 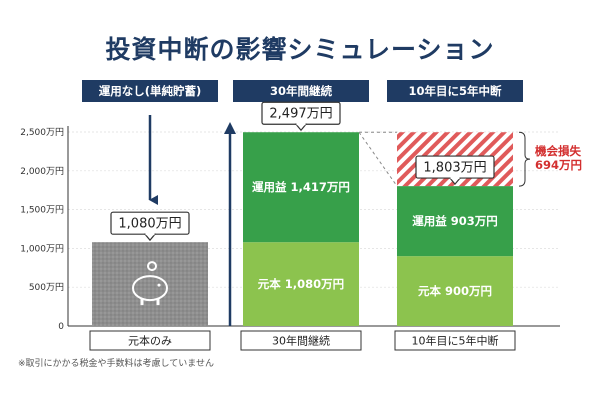 I want to click on total-callout-value: 2,497万円, so click(x=300, y=114).